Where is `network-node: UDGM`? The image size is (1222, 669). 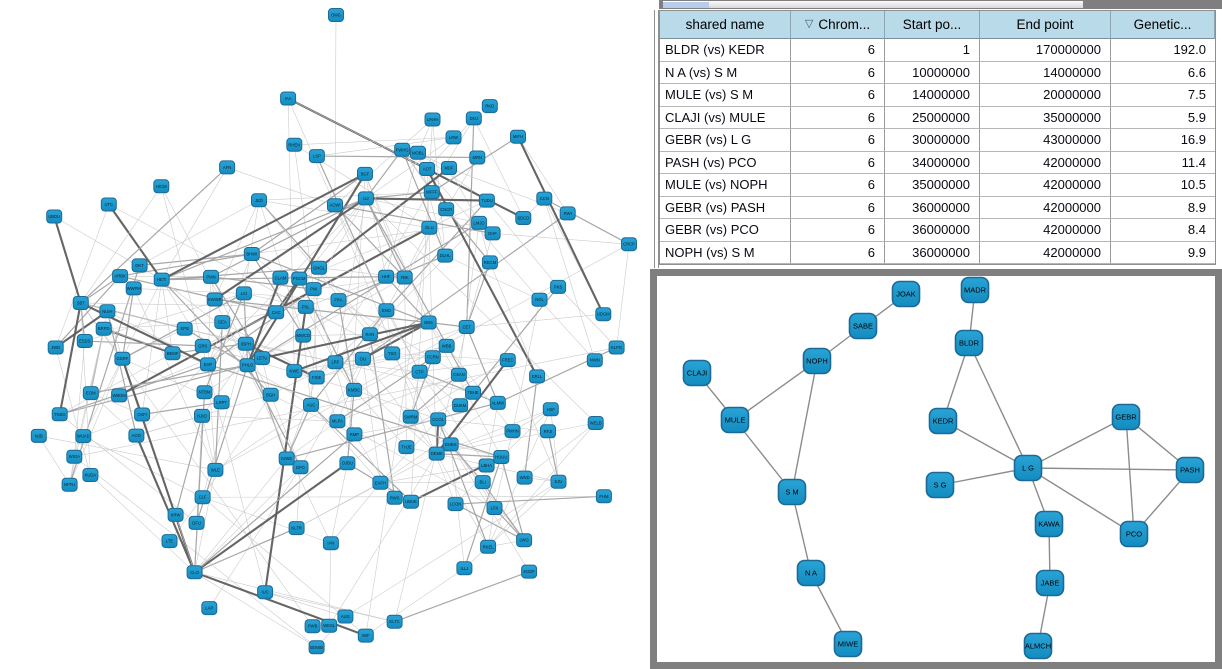 network-node: UDGM is located at coordinates (603, 314).